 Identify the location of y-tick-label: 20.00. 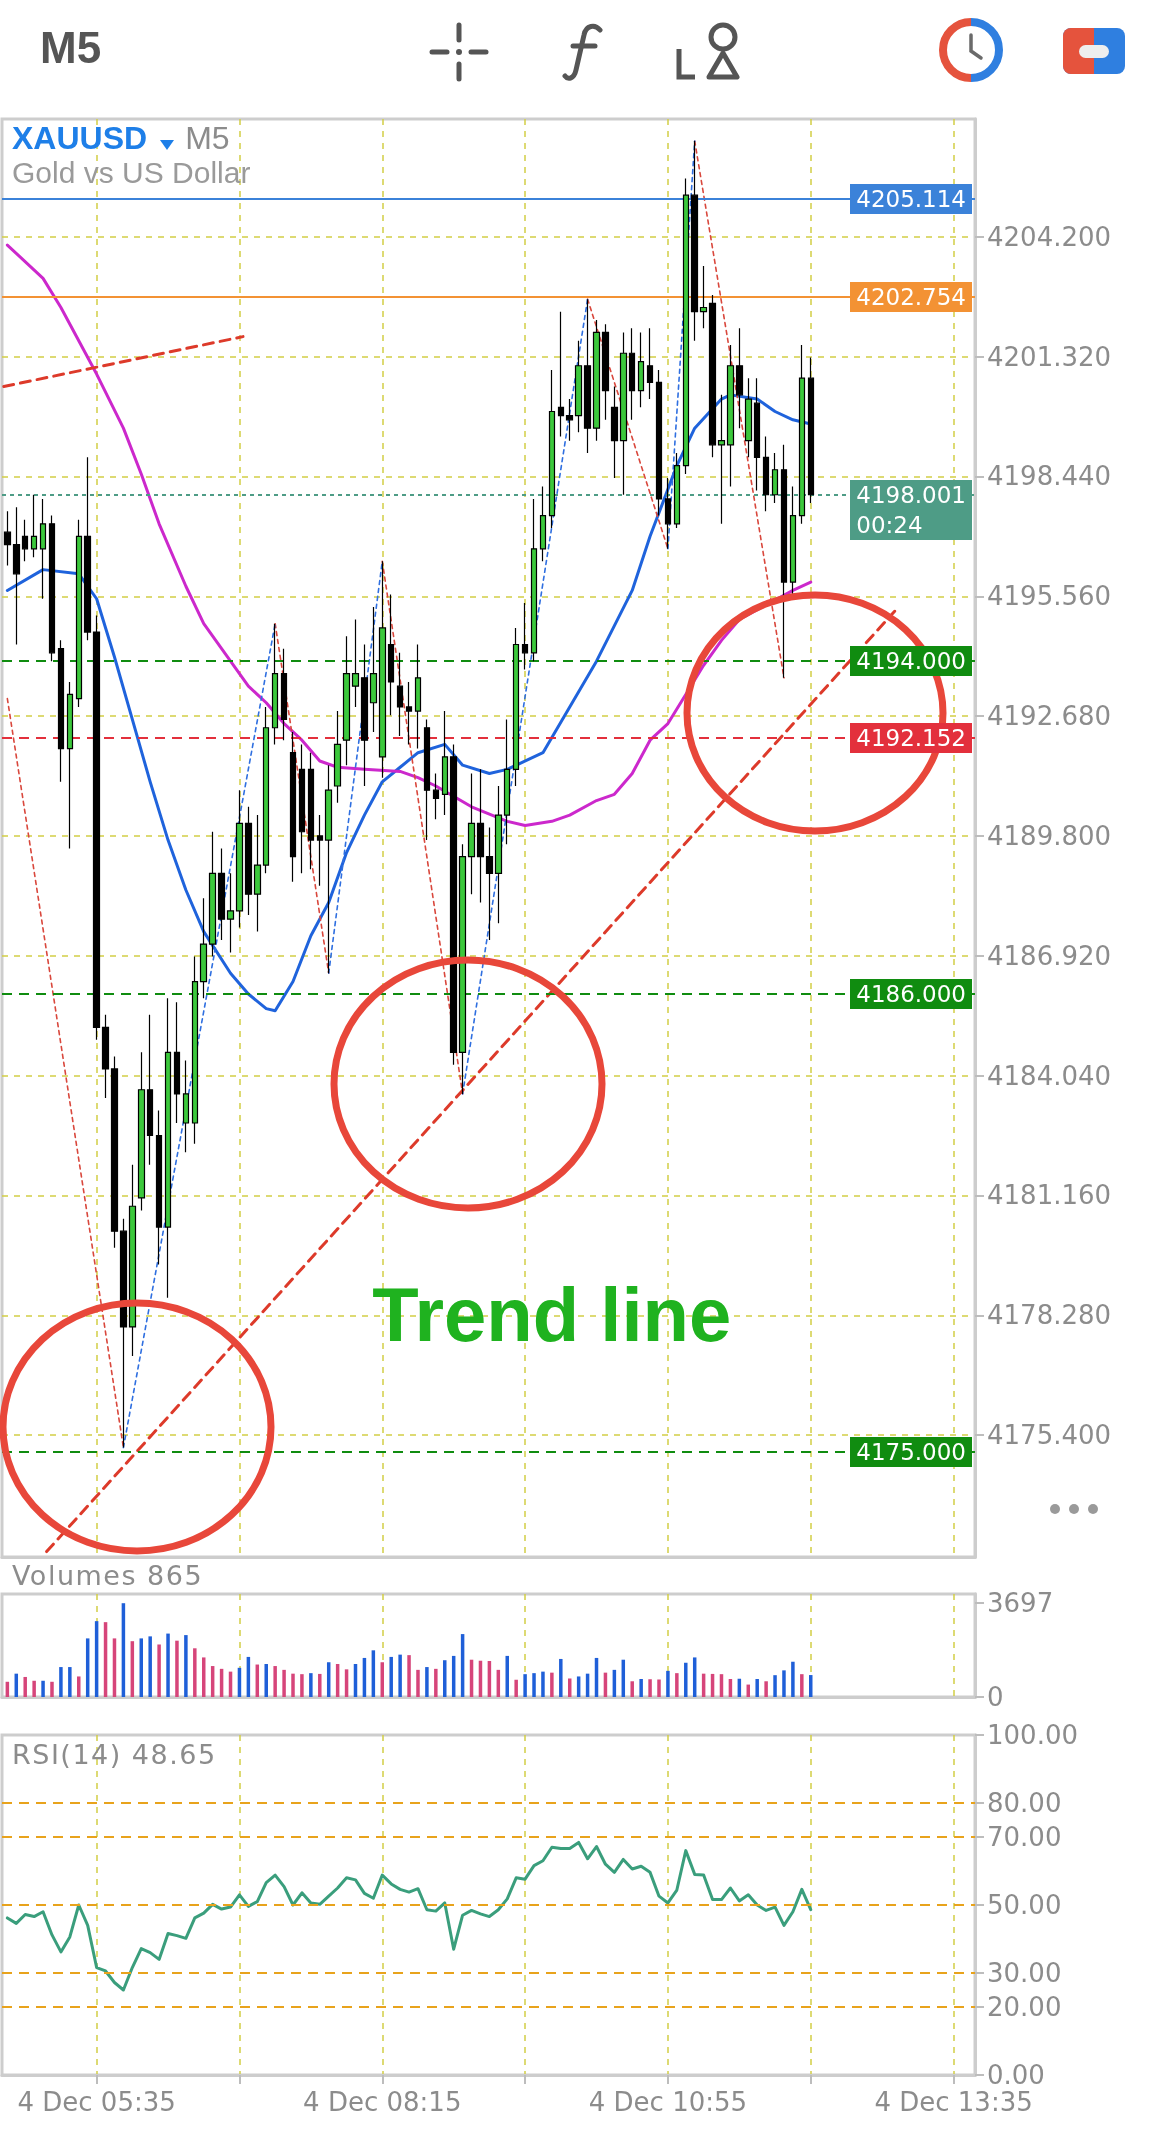
(1024, 2007).